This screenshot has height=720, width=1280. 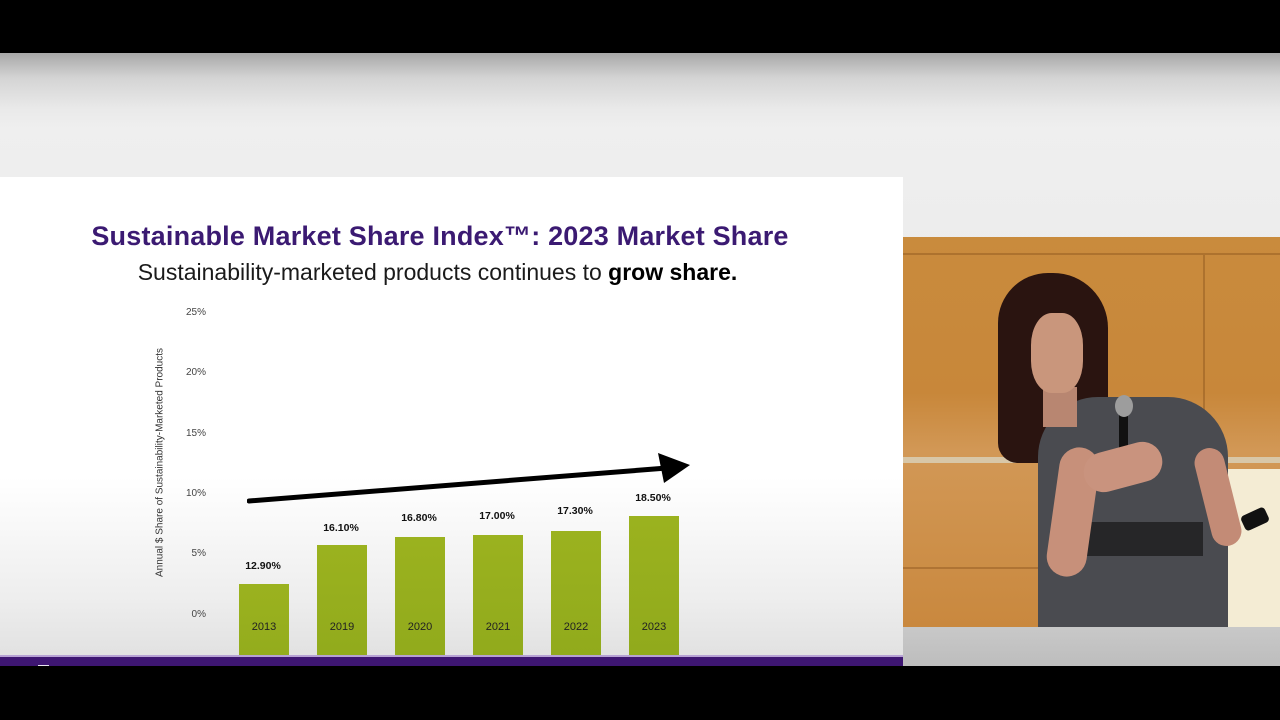 What do you see at coordinates (497, 516) in the screenshot?
I see `bar-value-label: 17.00%` at bounding box center [497, 516].